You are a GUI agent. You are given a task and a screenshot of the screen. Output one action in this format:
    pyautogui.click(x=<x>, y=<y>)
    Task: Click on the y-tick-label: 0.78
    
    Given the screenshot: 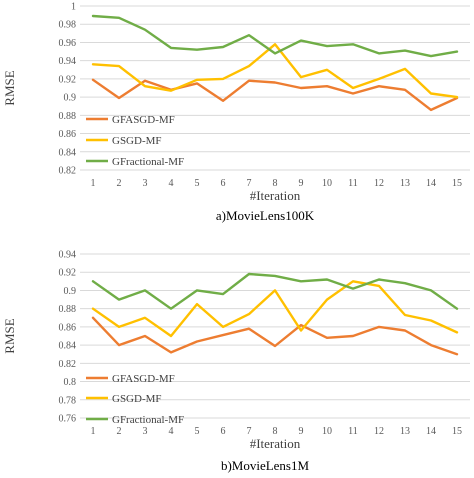 What is the action you would take?
    pyautogui.click(x=68, y=400)
    